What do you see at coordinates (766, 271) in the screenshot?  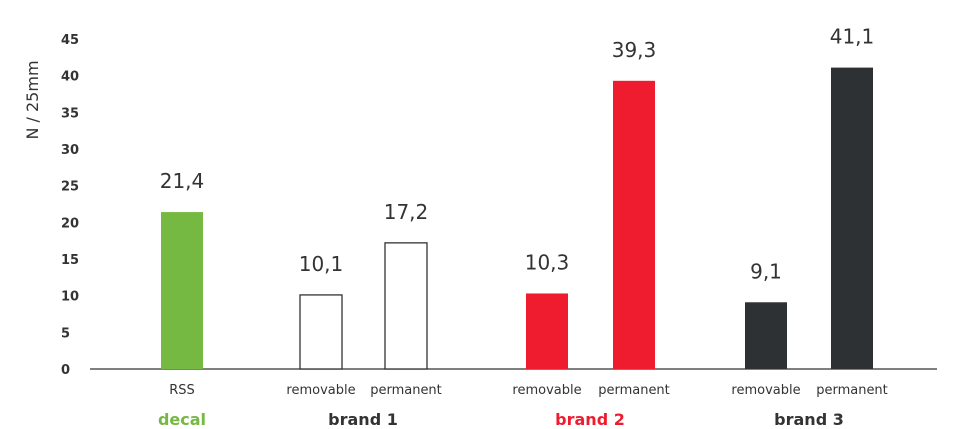 I see `value-label: 9,1` at bounding box center [766, 271].